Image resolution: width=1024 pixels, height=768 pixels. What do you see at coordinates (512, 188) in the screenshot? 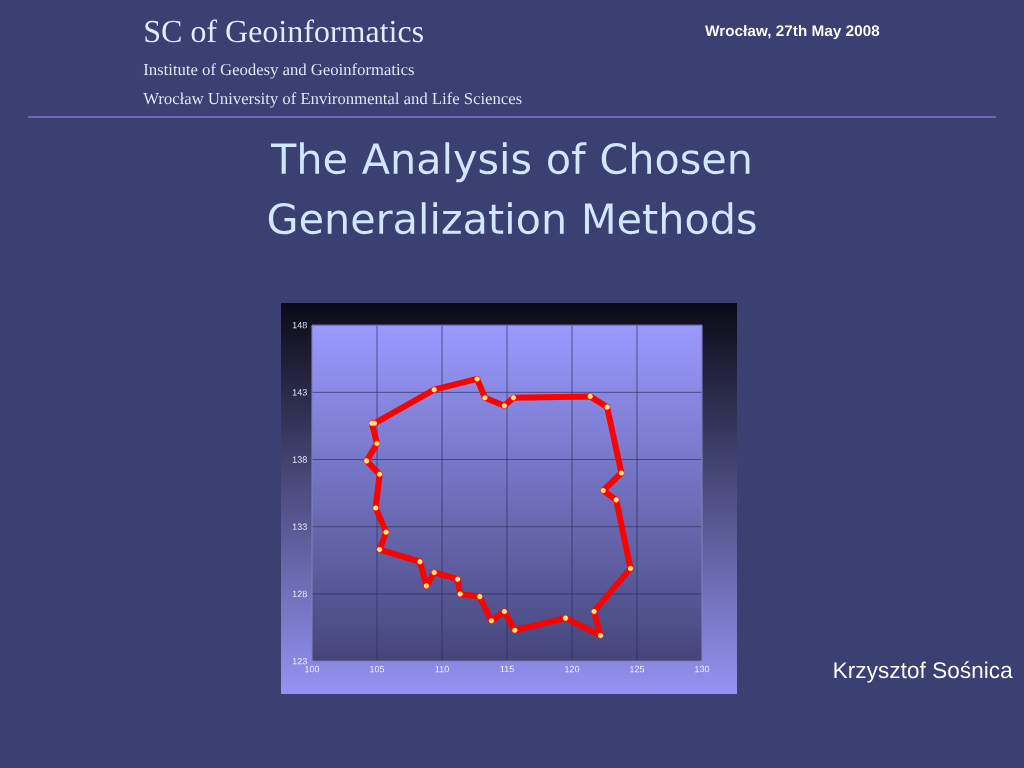
I see `chart-title: The Analysis of Chosen Generalization Methods` at bounding box center [512, 188].